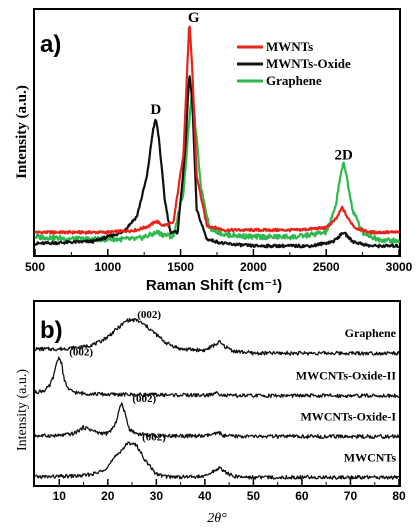 The height and width of the screenshot is (528, 417). What do you see at coordinates (22, 410) in the screenshot?
I see `panel-b-ylabel: Intensity (a.u.)` at bounding box center [22, 410].